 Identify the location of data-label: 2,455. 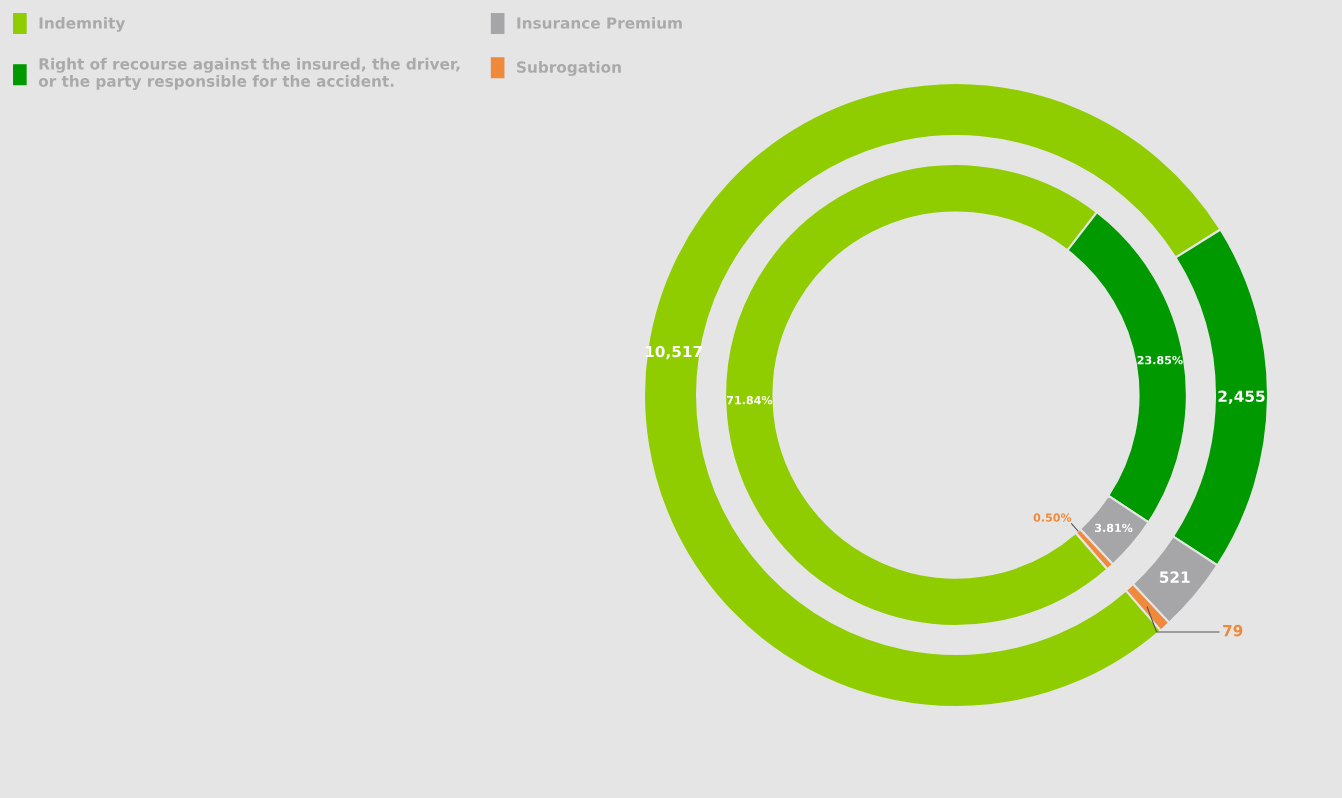
(1241, 397).